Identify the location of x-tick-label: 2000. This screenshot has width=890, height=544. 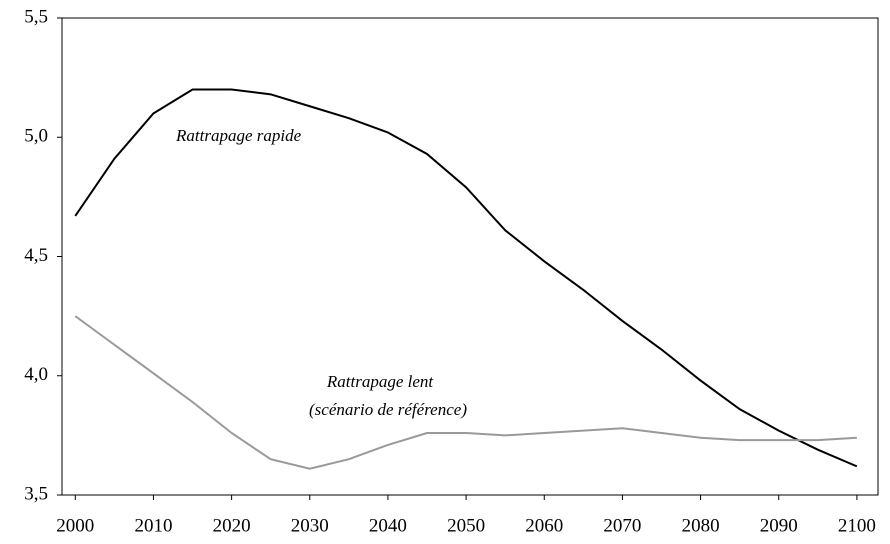
(75, 525).